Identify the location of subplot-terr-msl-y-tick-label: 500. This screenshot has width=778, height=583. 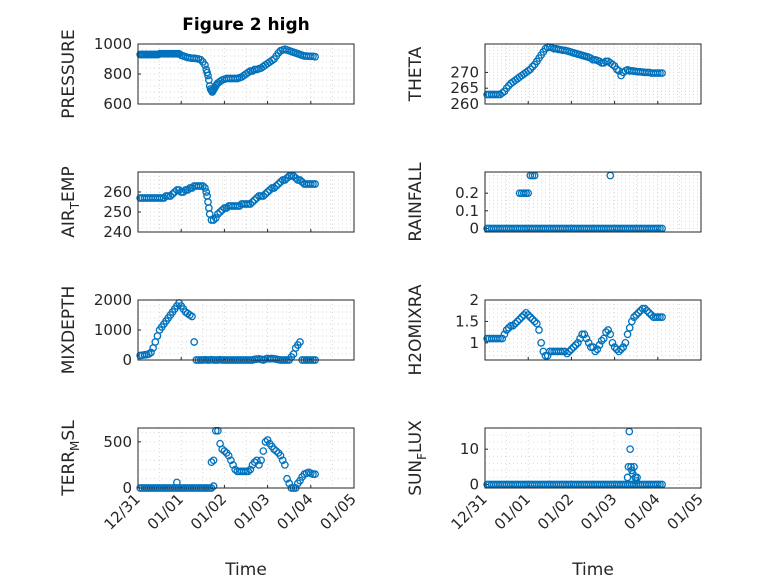
(117, 442).